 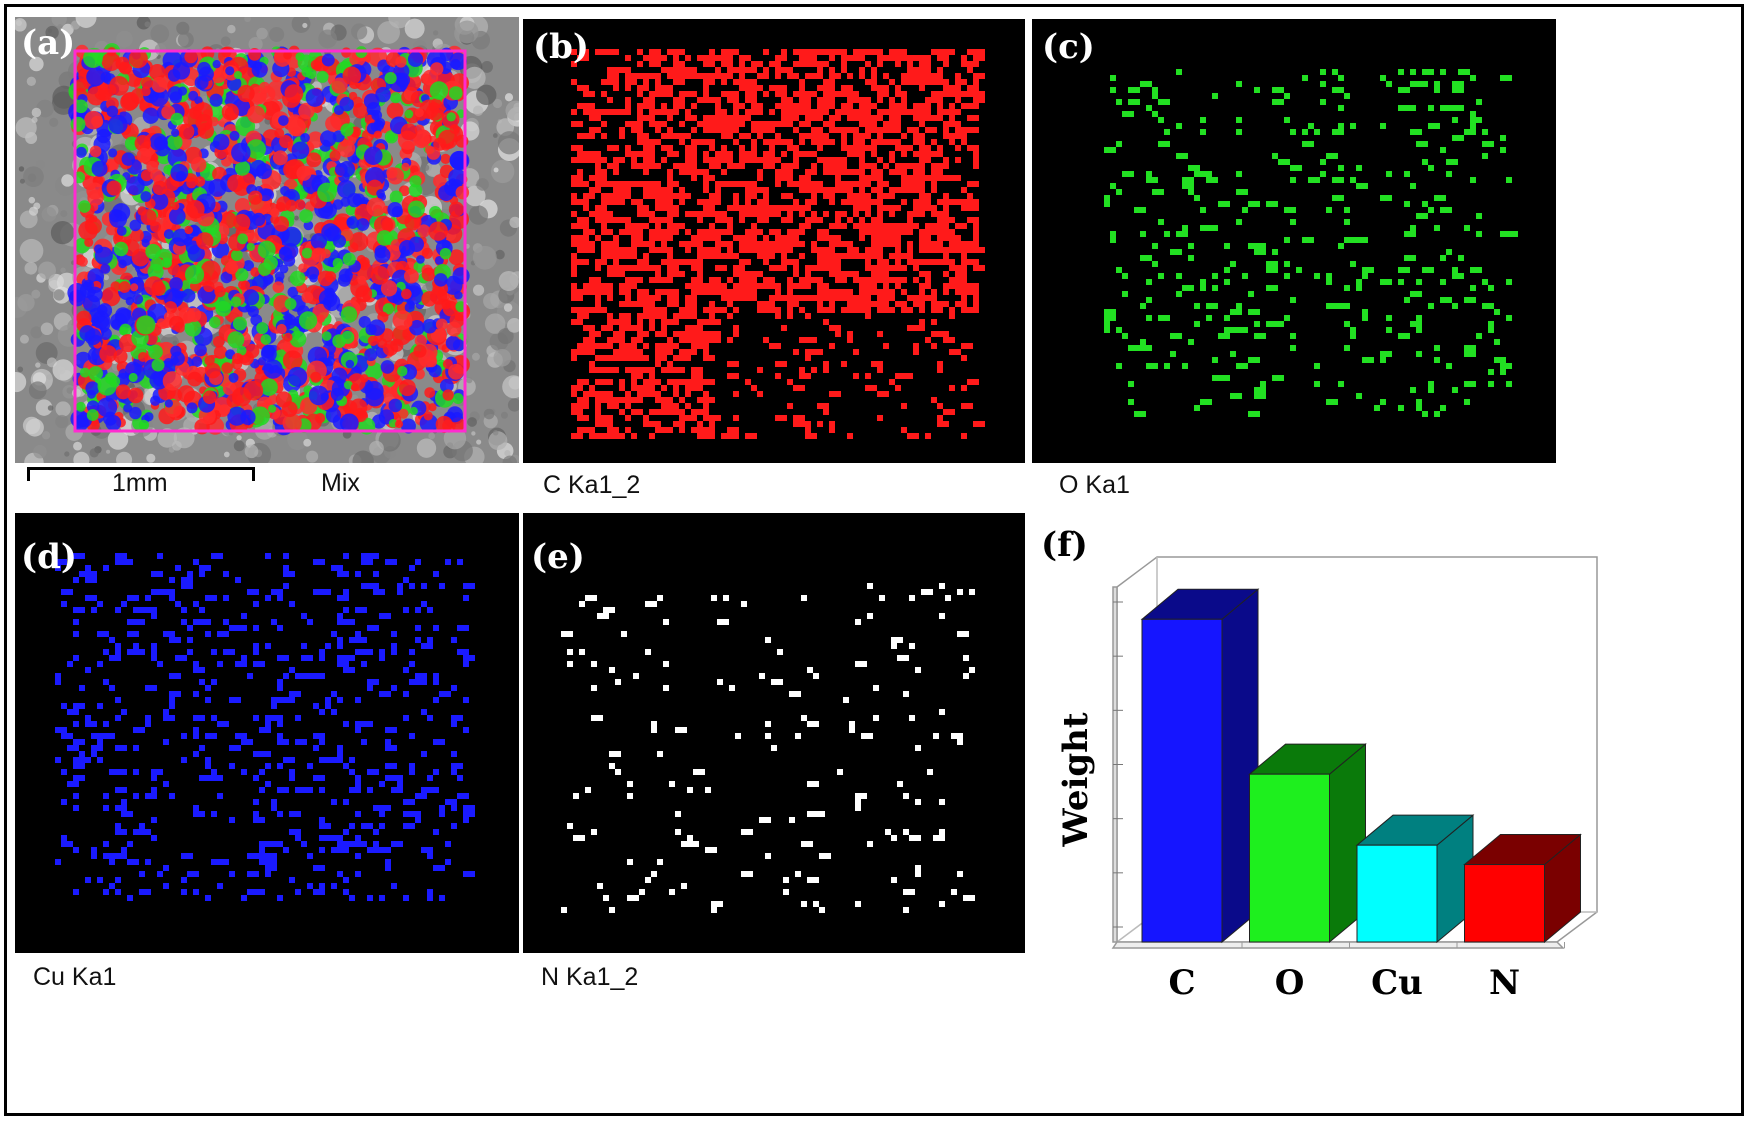 What do you see at coordinates (1094, 485) in the screenshot?
I see `caption-c: O Ka1` at bounding box center [1094, 485].